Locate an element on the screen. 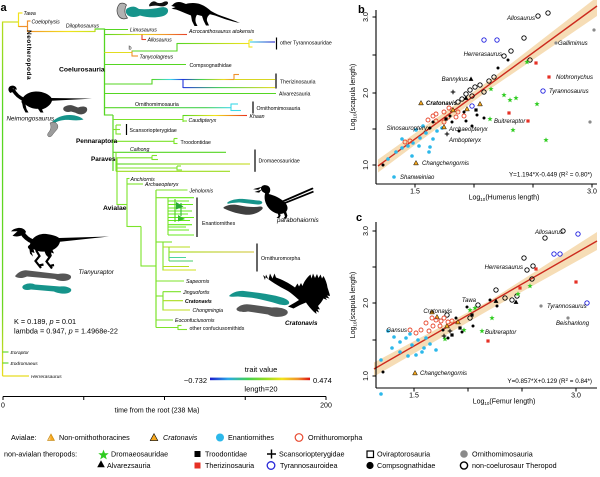  svg-text: Neotheropoda is located at coordinates (28, 55).